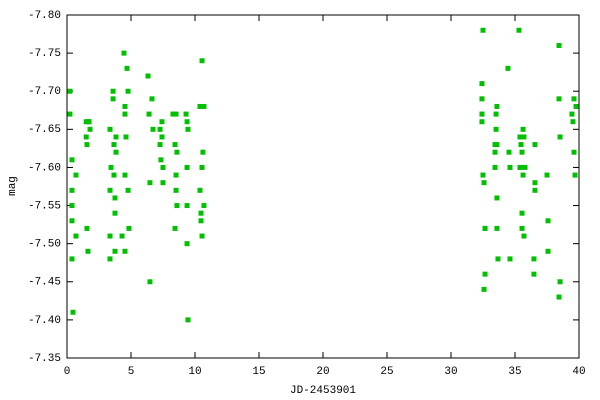  Describe the element at coordinates (44, 92) in the screenshot. I see `y-tick-label: -7.70` at that location.